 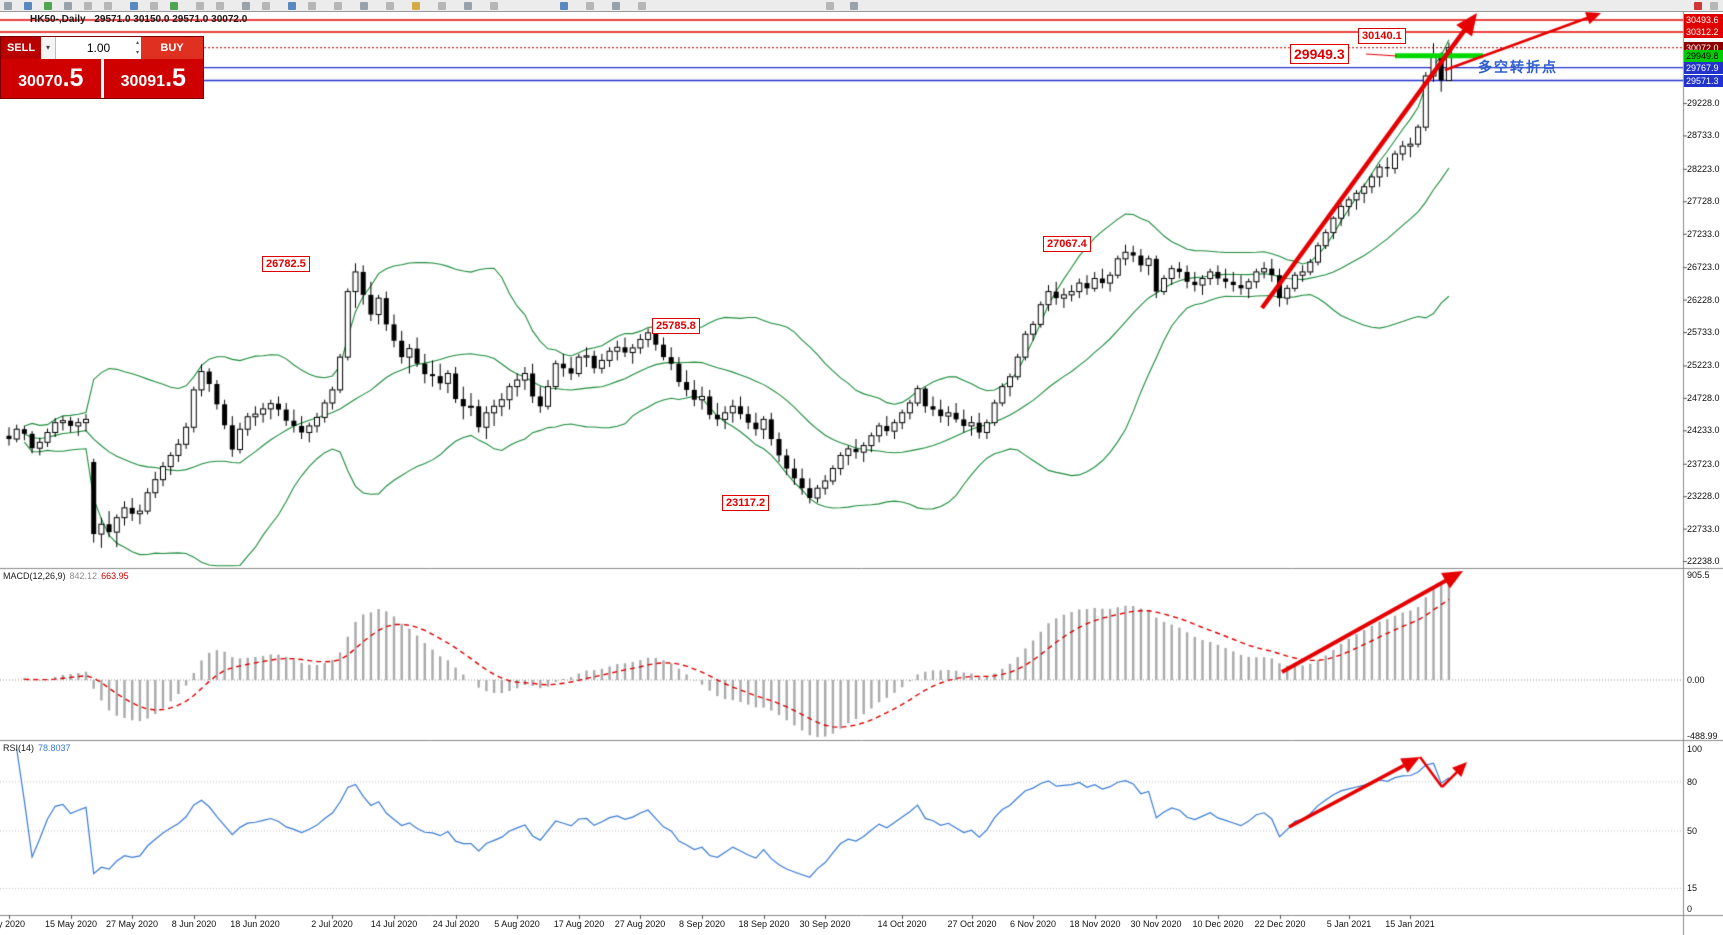 I want to click on date-label: 24 Jul 2020, so click(x=456, y=924).